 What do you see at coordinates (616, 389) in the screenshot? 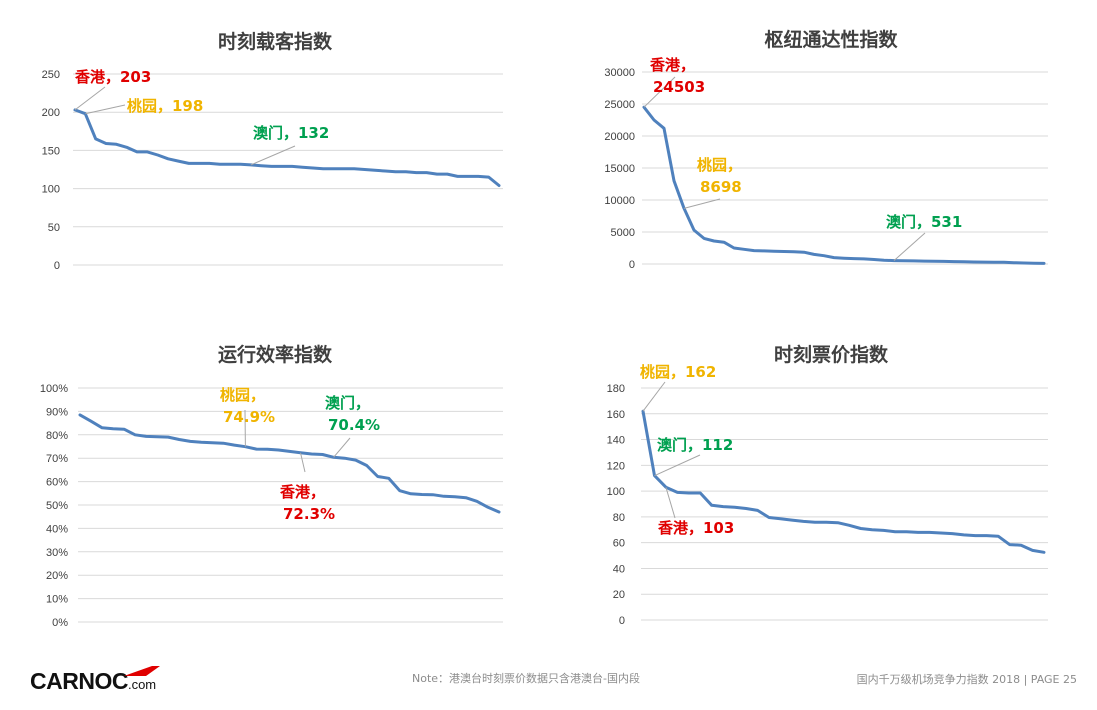
I see `y-tick-label: 180` at bounding box center [616, 389].